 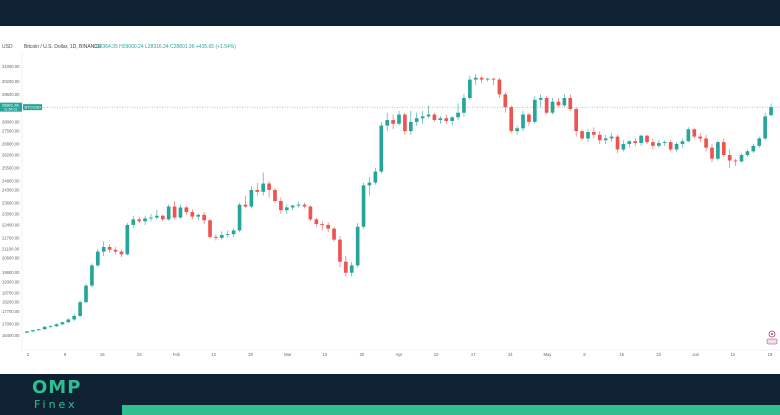 I want to click on y-tick-label: 16400.00, so click(x=11, y=335).